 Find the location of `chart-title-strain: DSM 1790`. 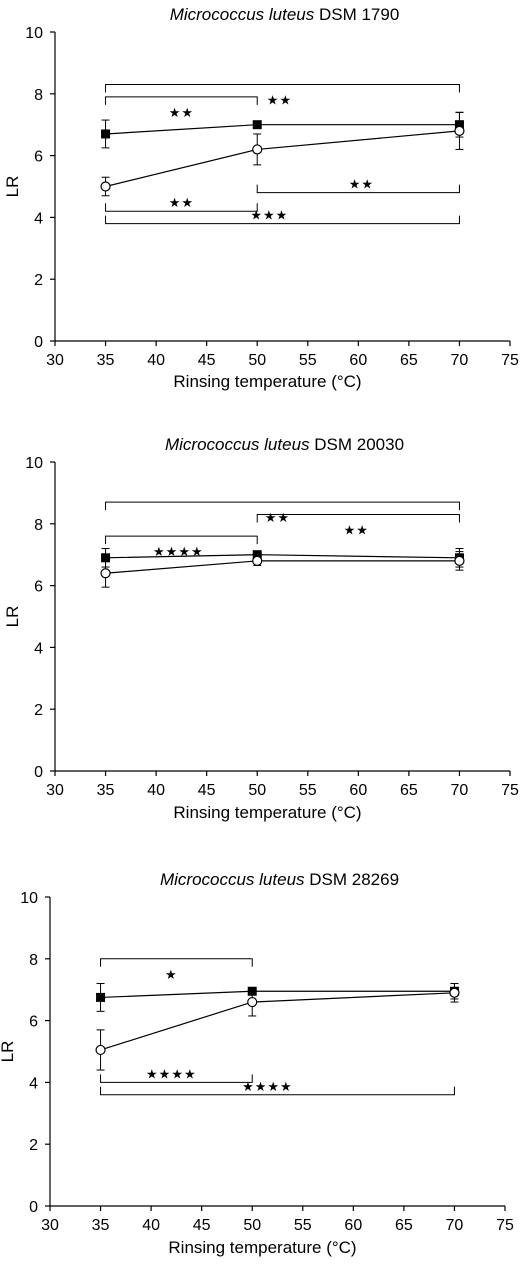

chart-title-strain: DSM 1790 is located at coordinates (356, 14).